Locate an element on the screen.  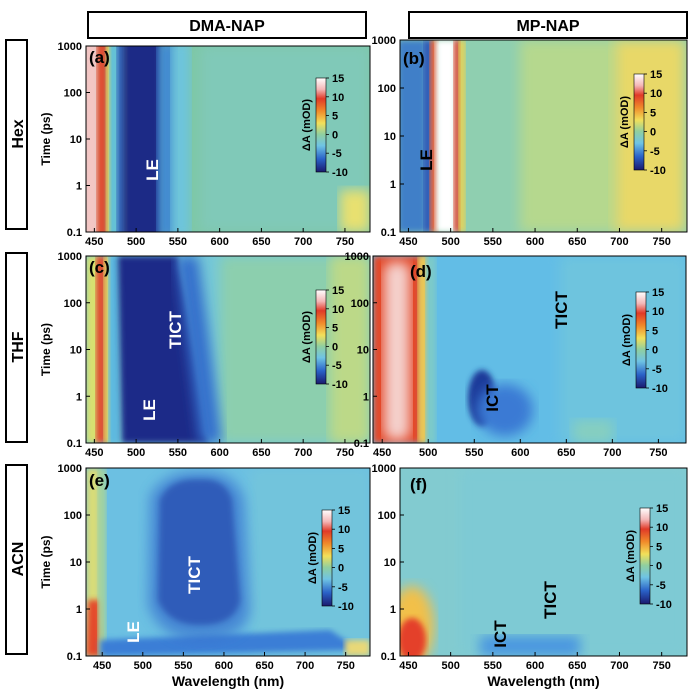
panel-f-label: (f) is located at coordinates (418, 484).